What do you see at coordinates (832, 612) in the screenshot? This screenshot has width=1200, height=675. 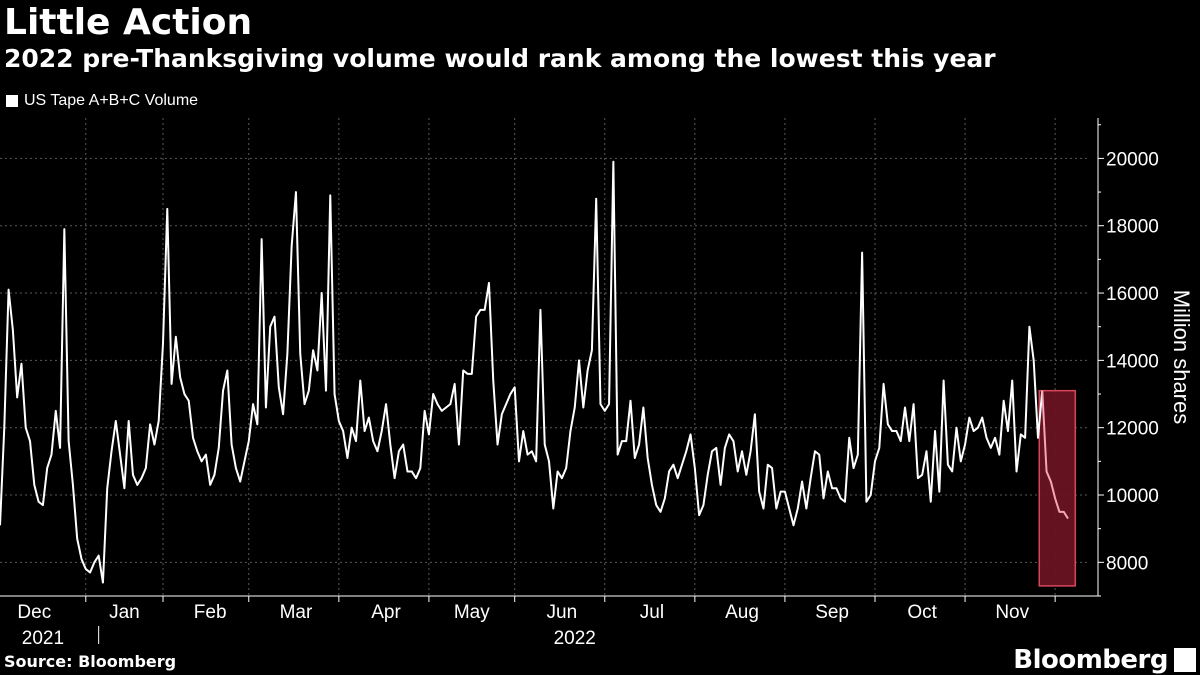 I see `x-tick-label: Sep` at bounding box center [832, 612].